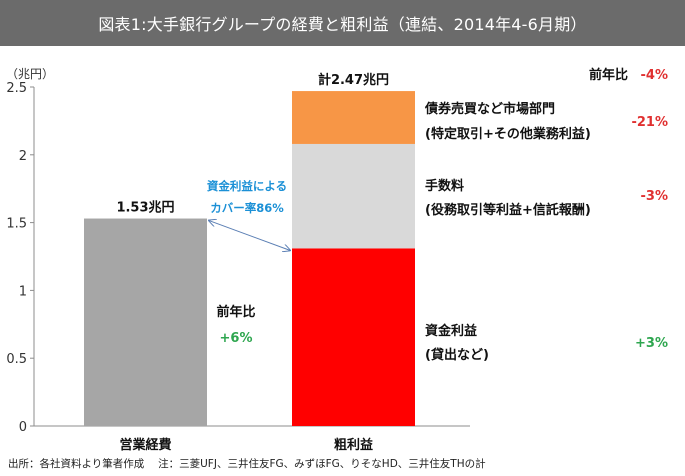  What do you see at coordinates (651, 343) in the screenshot?
I see `segment-yoy-1: +3%` at bounding box center [651, 343].